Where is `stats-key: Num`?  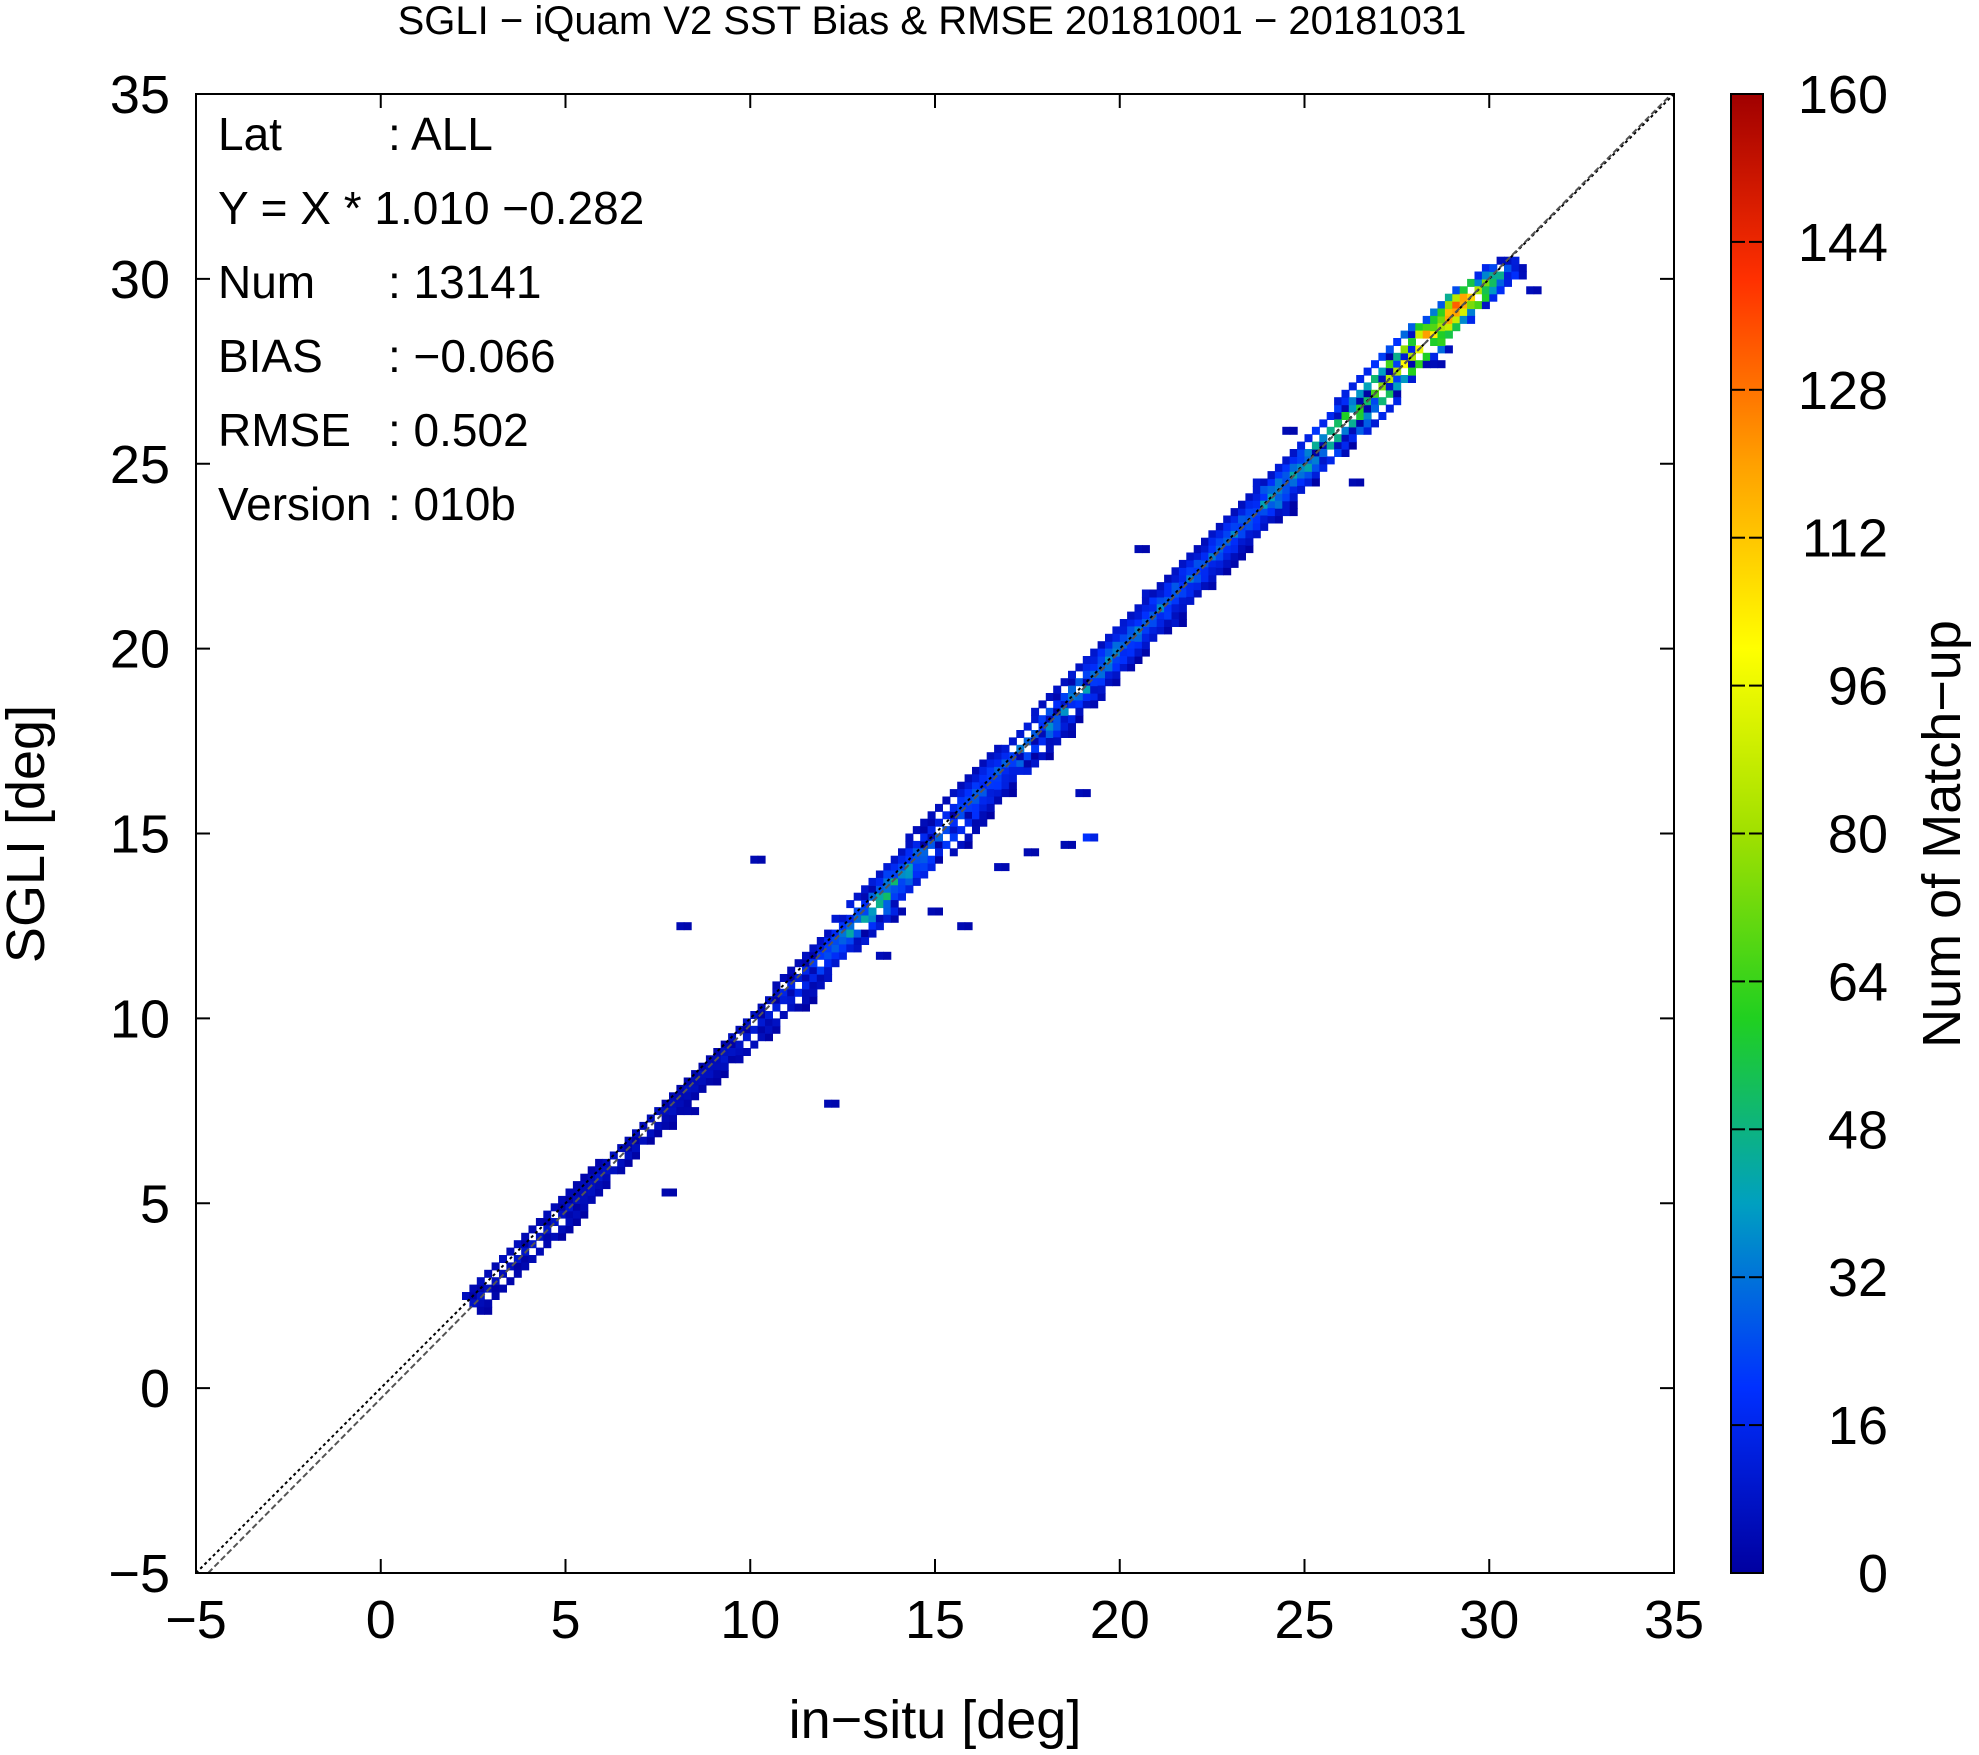
stats-key: Num is located at coordinates (266, 282).